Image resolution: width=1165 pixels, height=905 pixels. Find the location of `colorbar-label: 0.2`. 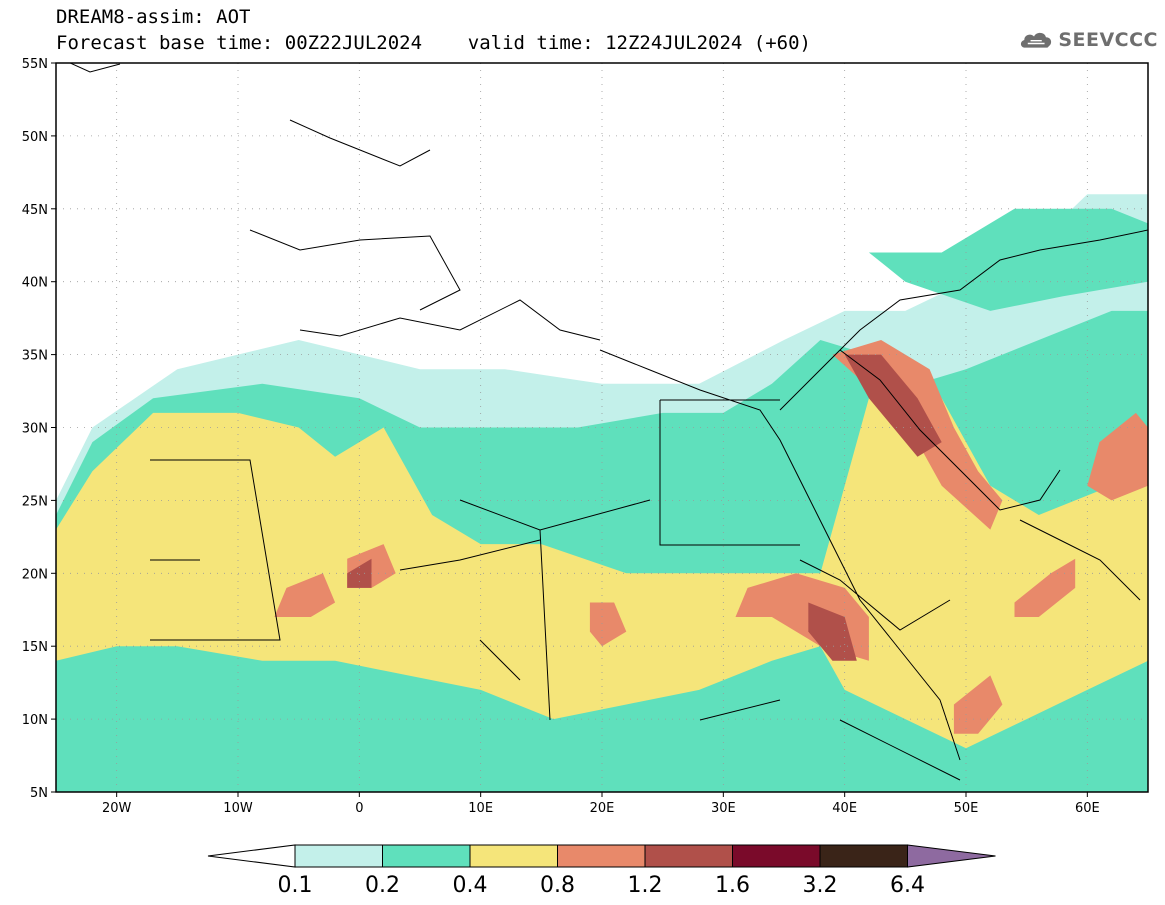

colorbar-label: 0.2 is located at coordinates (382, 885).